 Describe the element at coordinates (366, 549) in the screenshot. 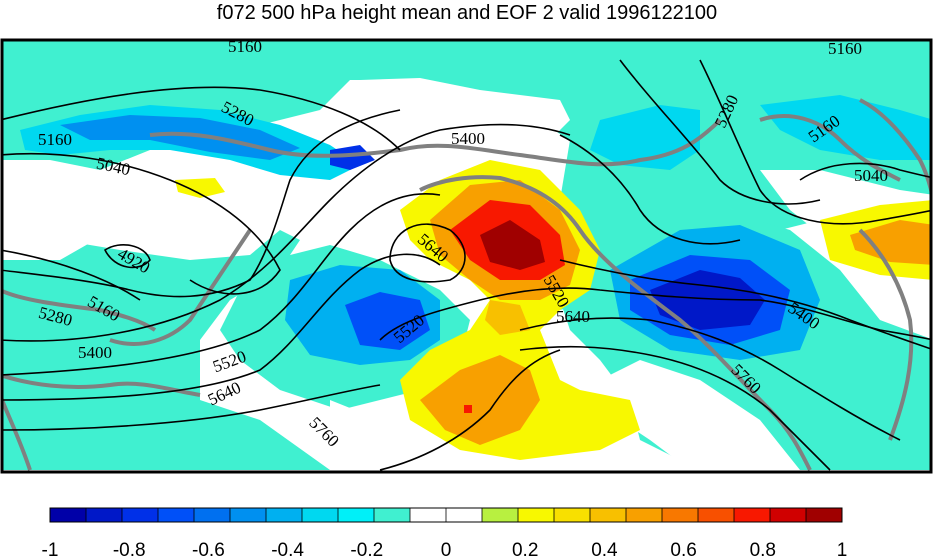

I see `colorbar-tick-label: -0.2` at that location.